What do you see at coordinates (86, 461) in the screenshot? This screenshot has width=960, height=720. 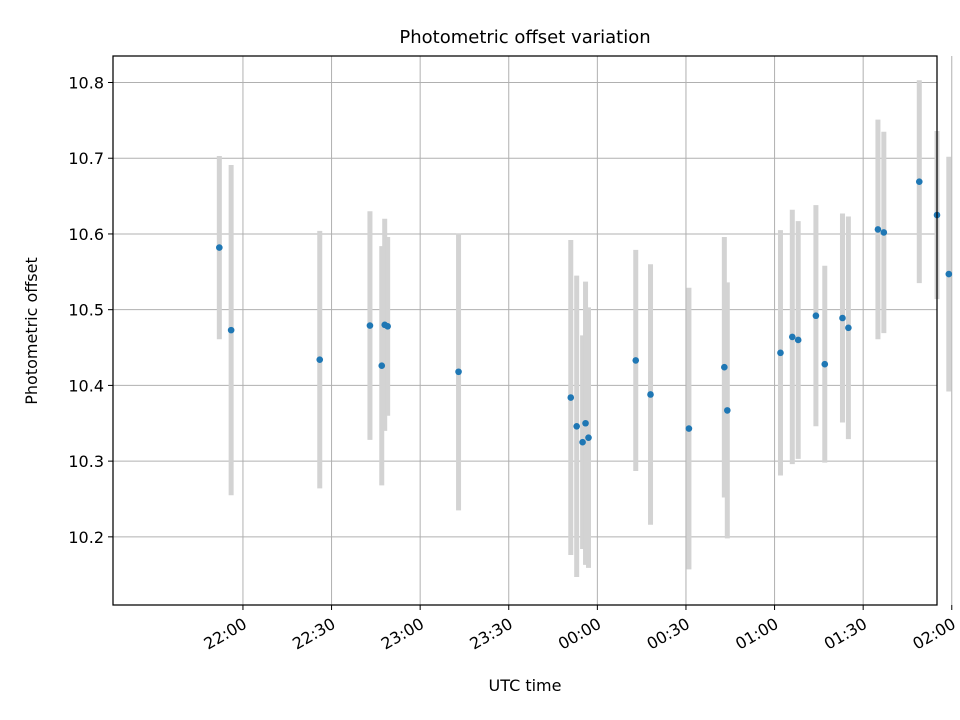 I see `y-tick-label: 10.3` at bounding box center [86, 461].